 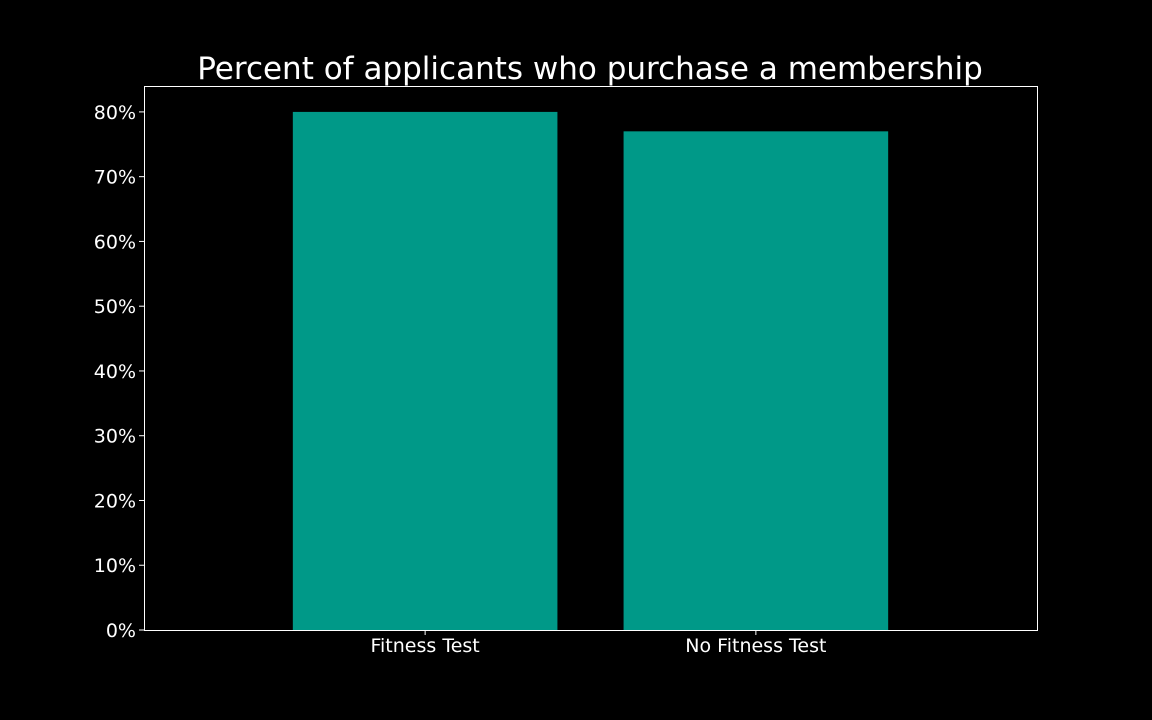 What do you see at coordinates (115, 501) in the screenshot?
I see `y-tick-label: 20%` at bounding box center [115, 501].